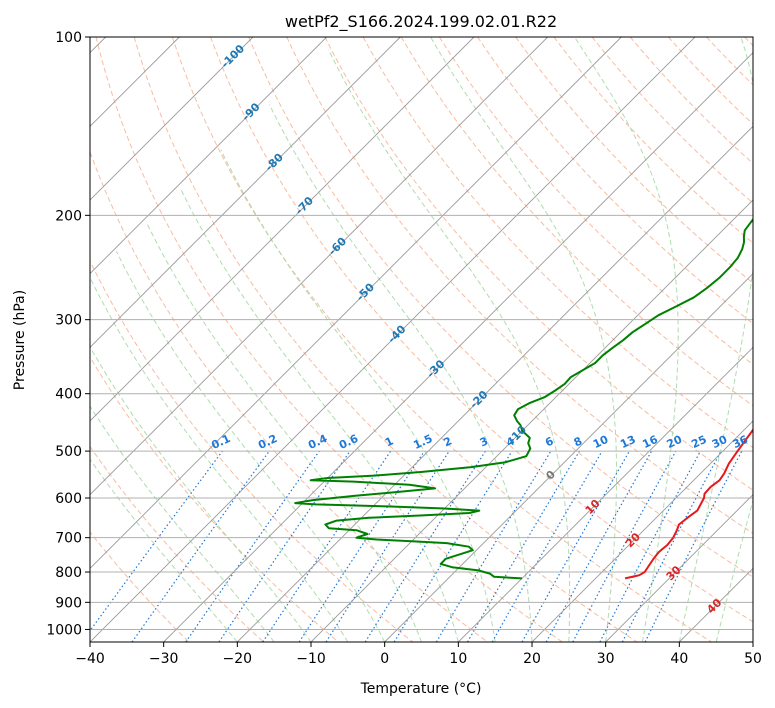  I want to click on y-tick-label: 300, so click(68, 321).